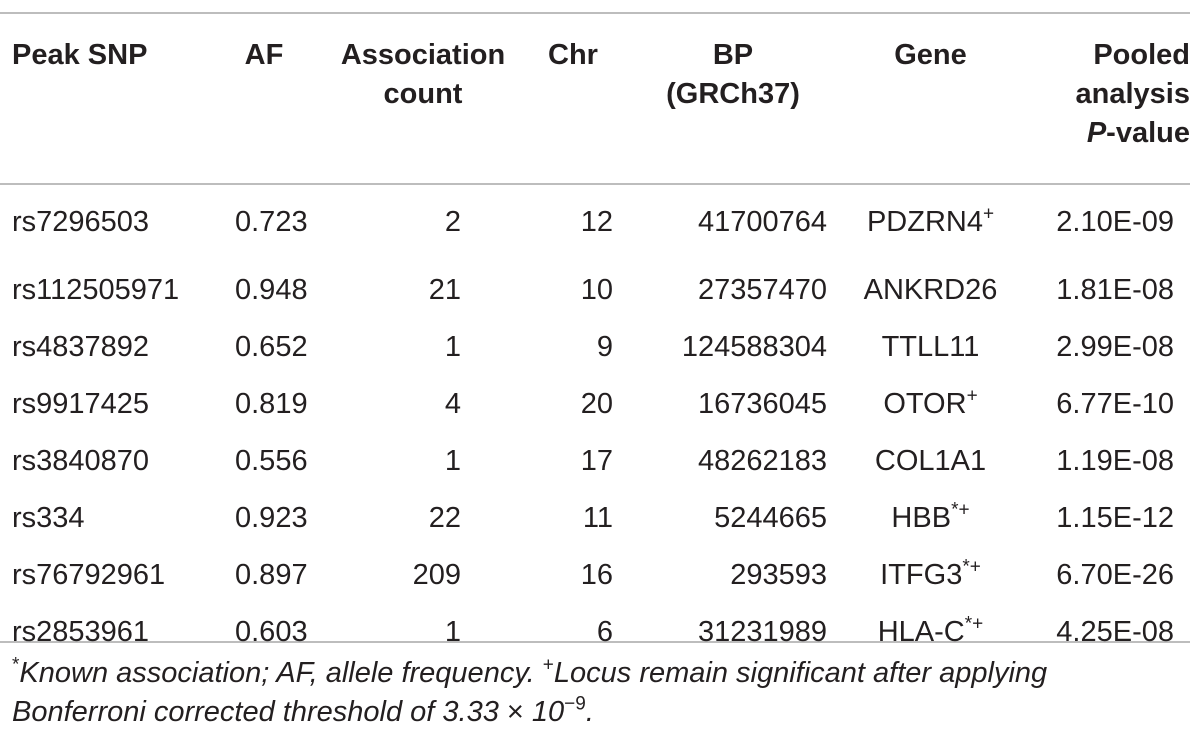 The image size is (1200, 744). Describe the element at coordinates (81, 404) in the screenshot. I see `cell-peak-snp: rs9917425` at that location.